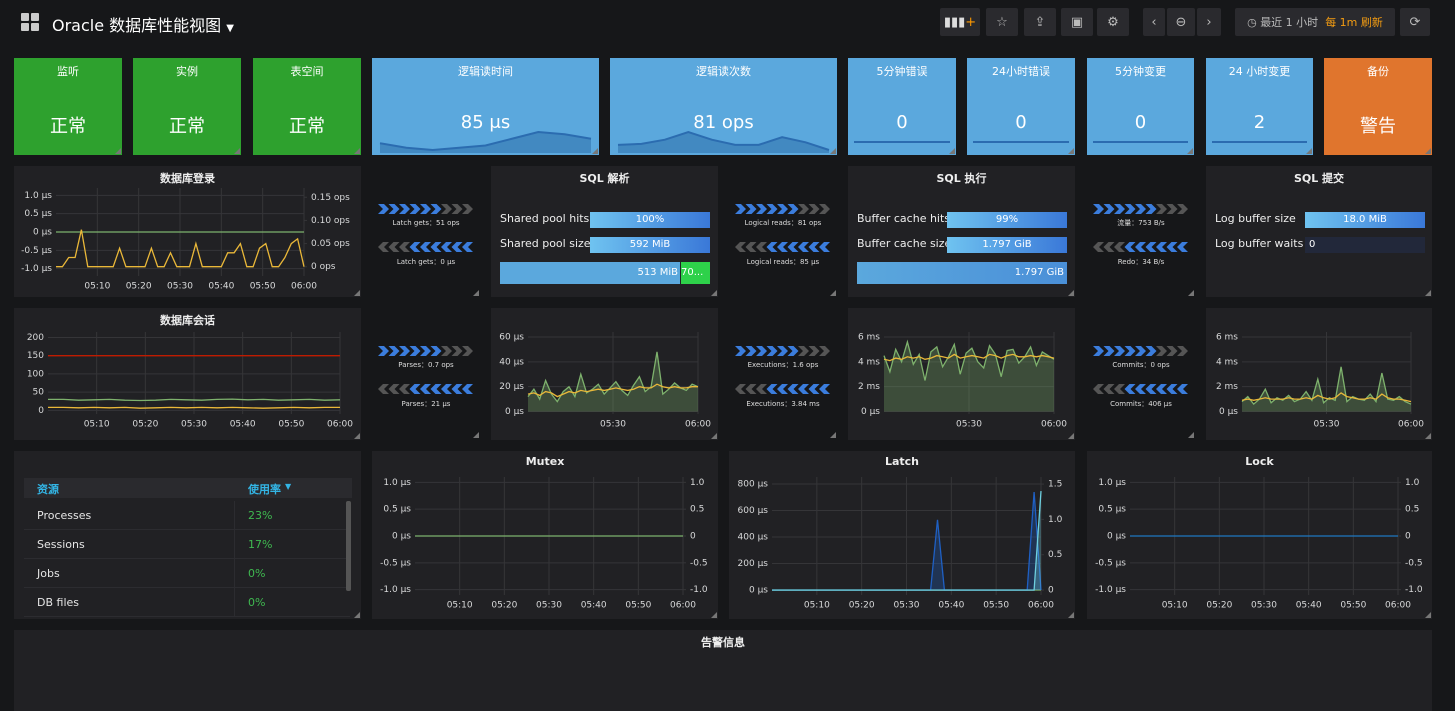 This screenshot has width=1455, height=711. I want to click on settings-button: ⚙, so click(1113, 22).